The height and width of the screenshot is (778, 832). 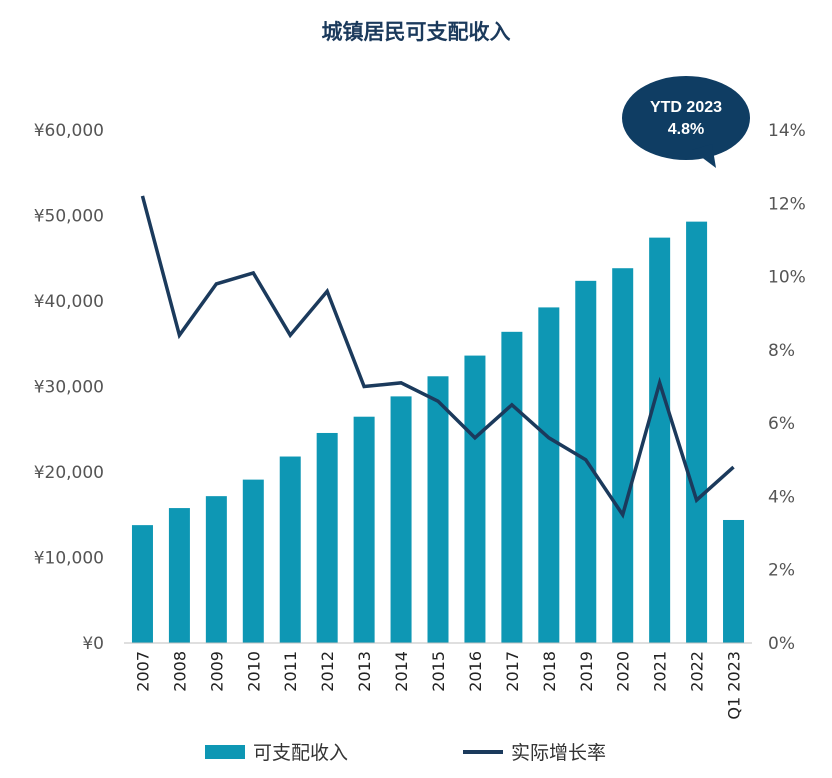 I want to click on left-tick-label: ¥10,000, so click(x=69, y=559).